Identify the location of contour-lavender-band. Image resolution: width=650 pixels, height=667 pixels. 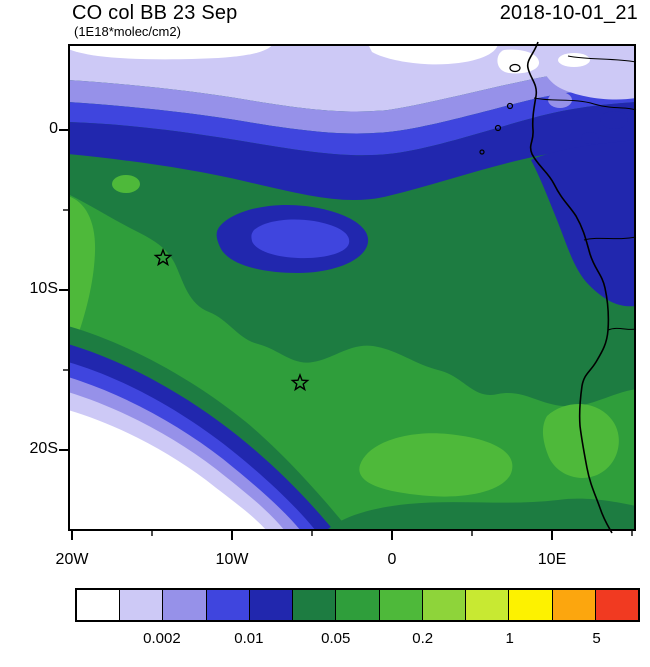
(352, 78).